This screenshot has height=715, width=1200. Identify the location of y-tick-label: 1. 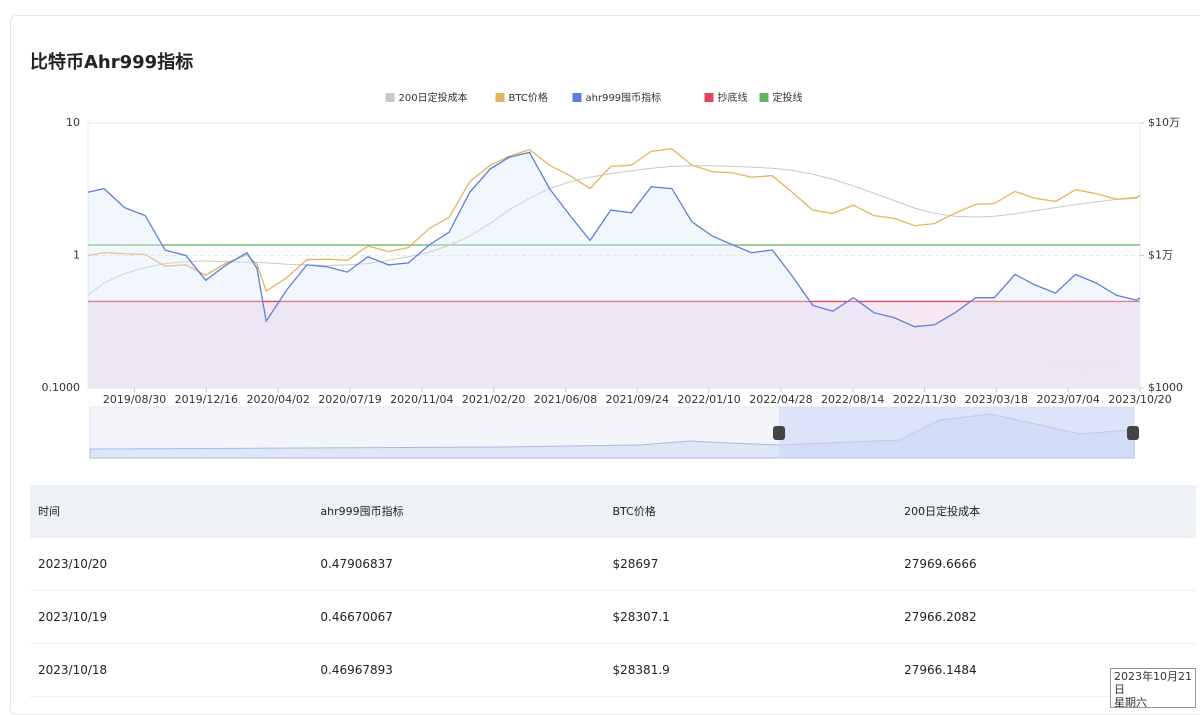
(76, 255).